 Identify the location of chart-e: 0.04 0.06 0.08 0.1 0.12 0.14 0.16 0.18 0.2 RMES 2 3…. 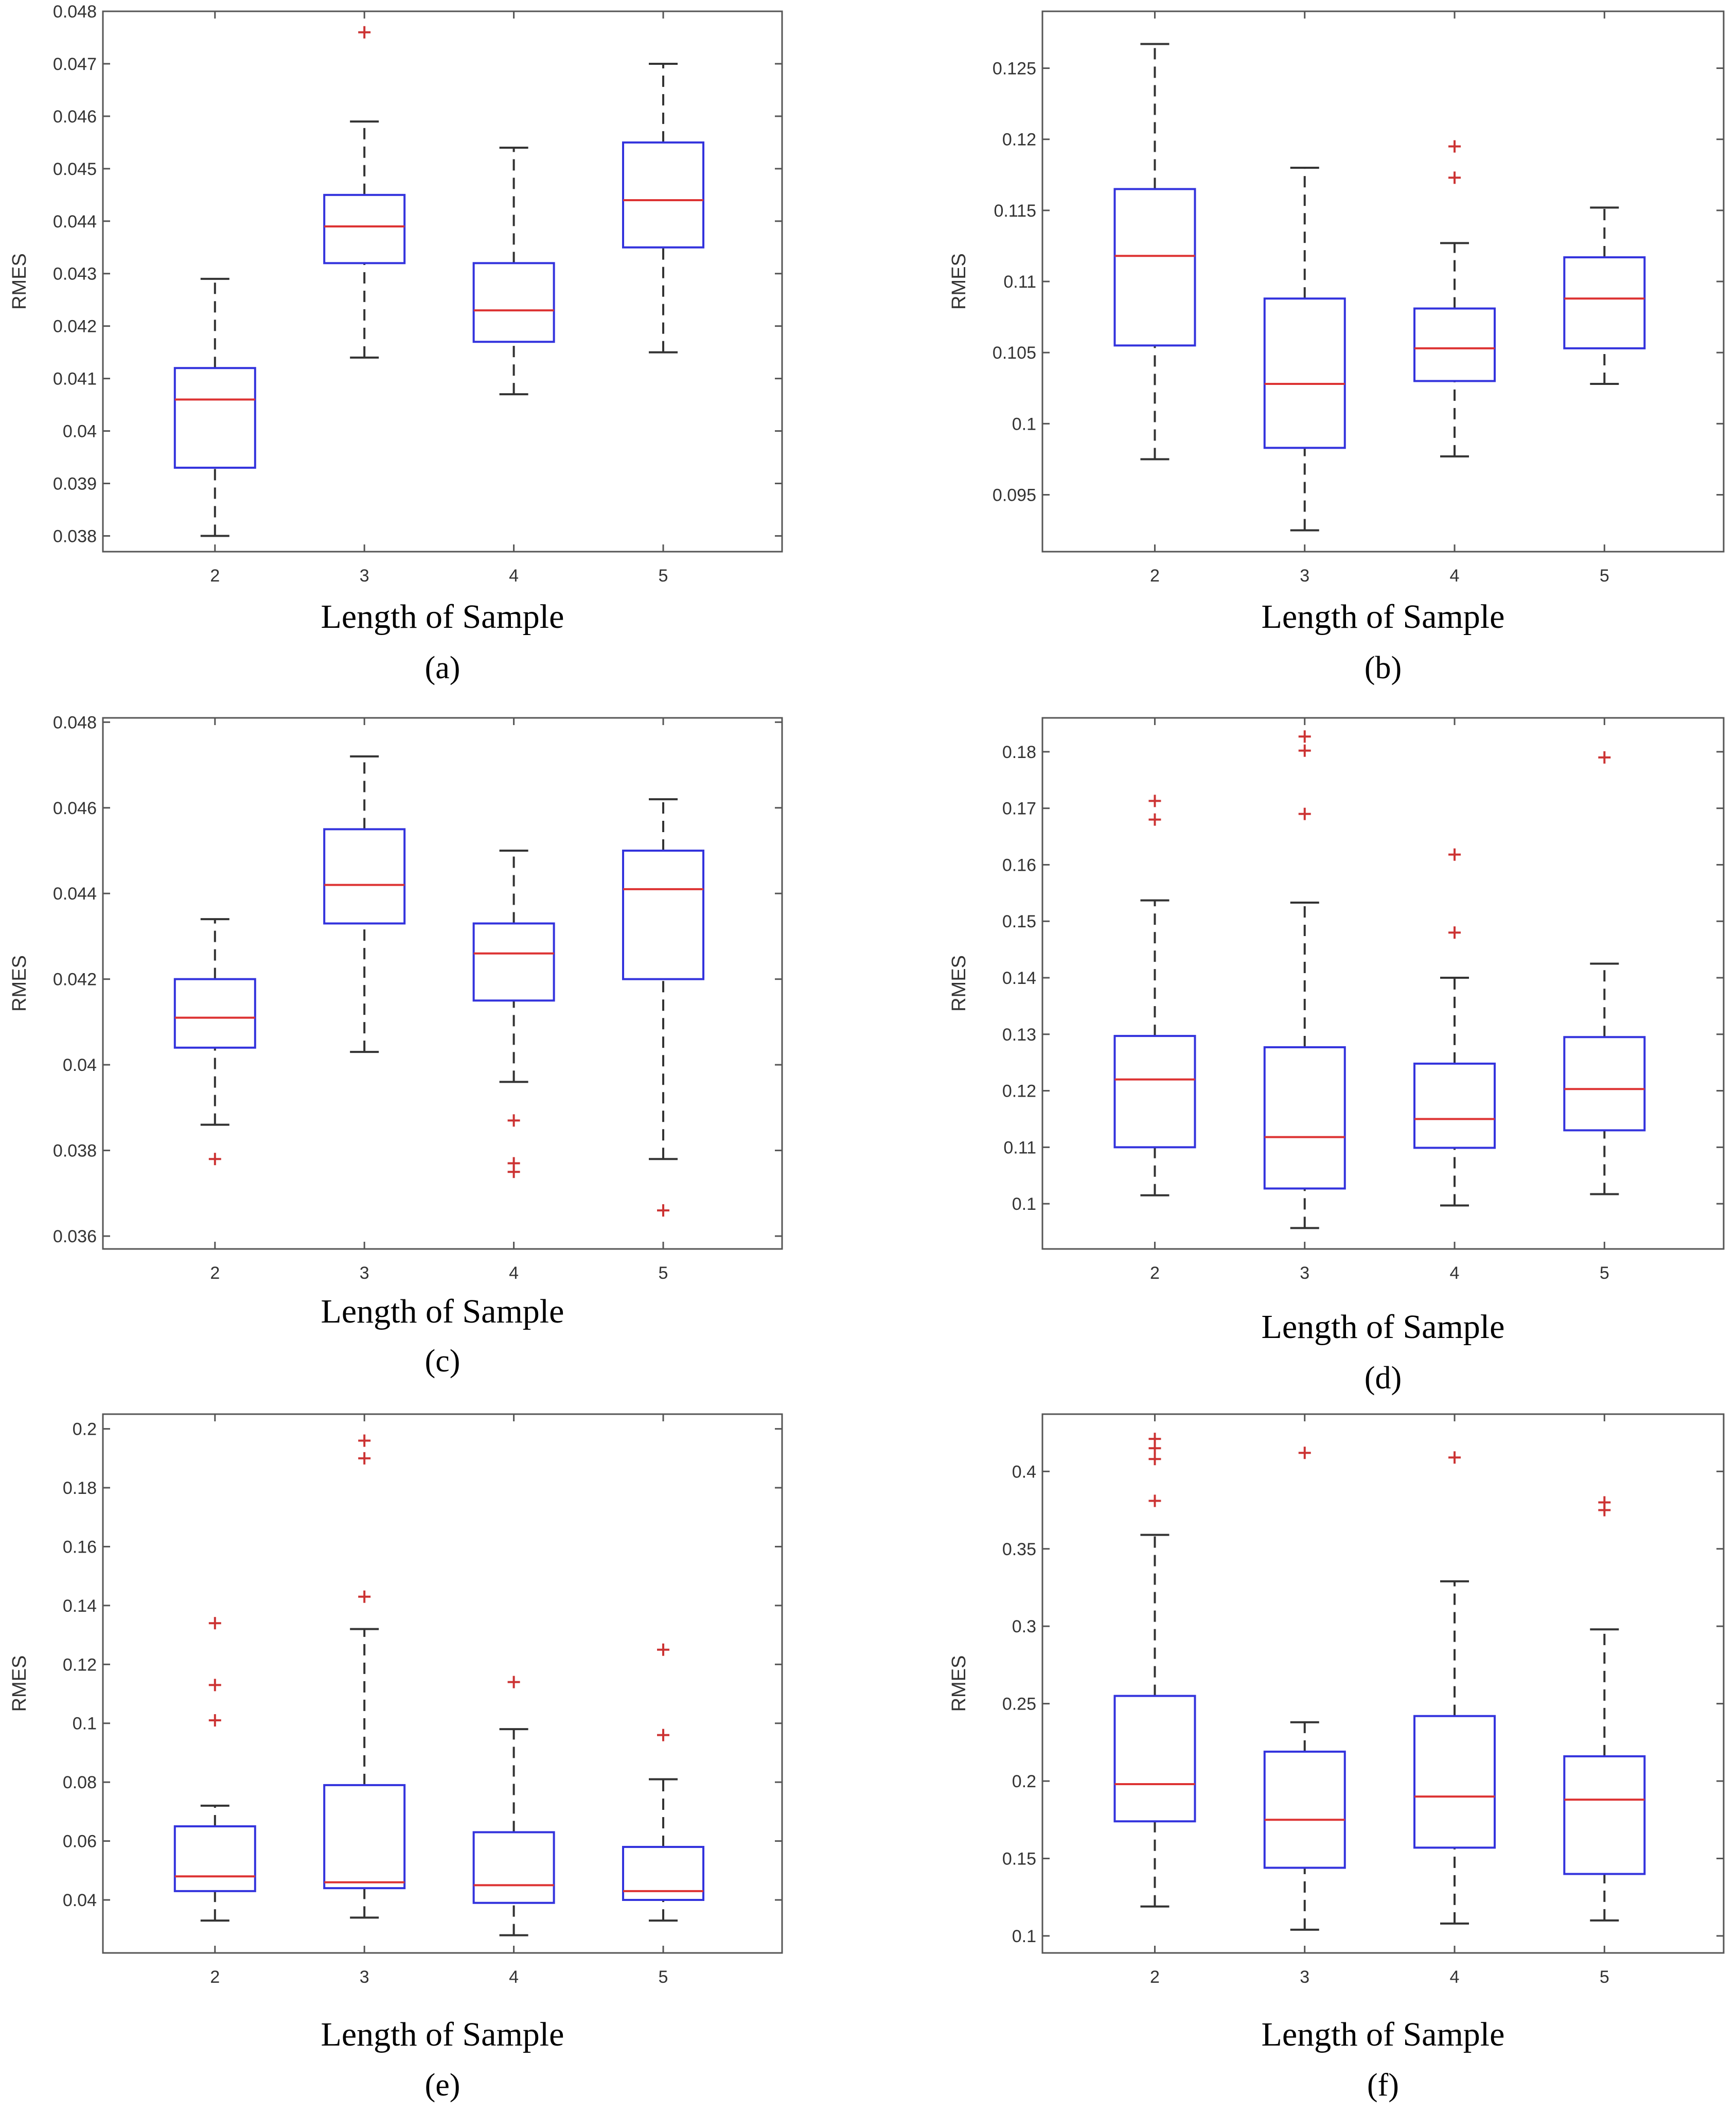
(396, 1758).